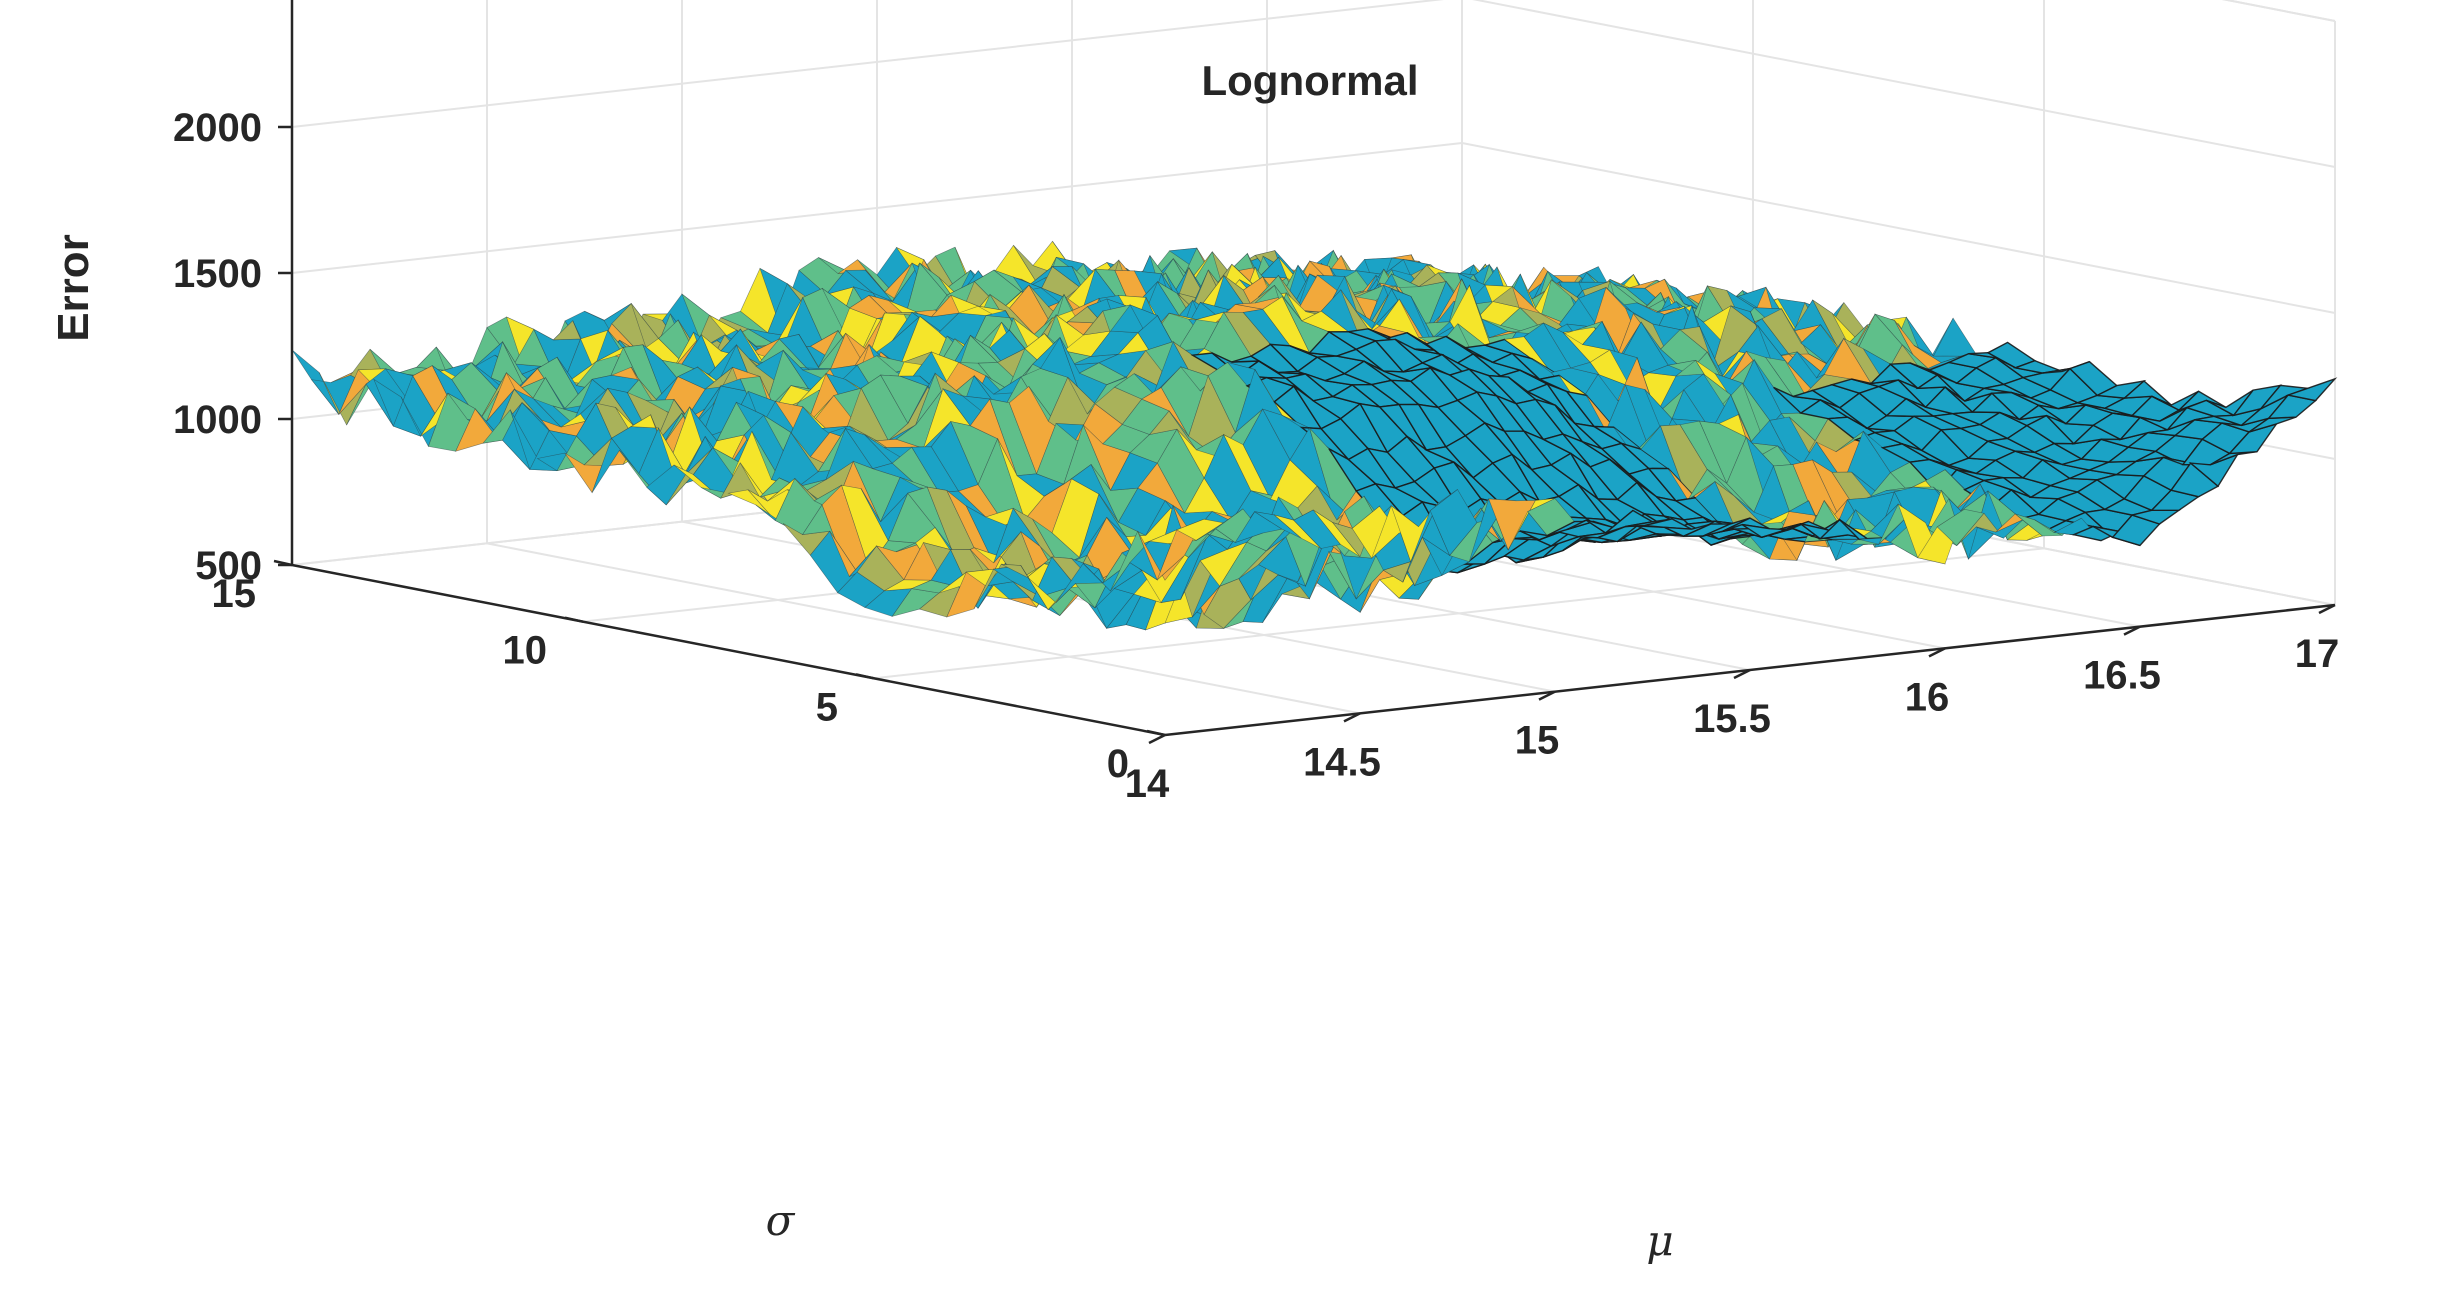 The height and width of the screenshot is (1300, 2462). What do you see at coordinates (73, 288) in the screenshot?
I see `z-axis-label: Error` at bounding box center [73, 288].